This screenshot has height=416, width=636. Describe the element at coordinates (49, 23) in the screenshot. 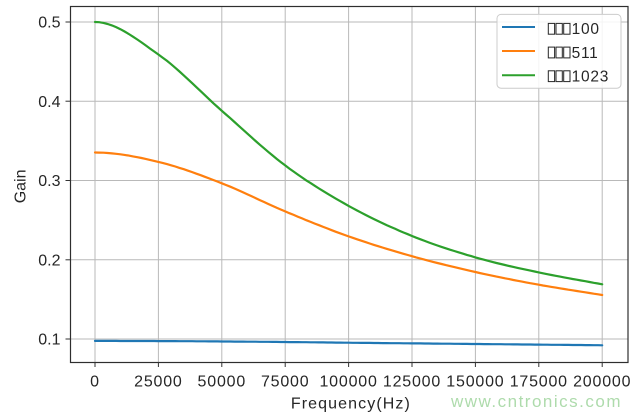

I see `svg-text: 0.5` at that location.